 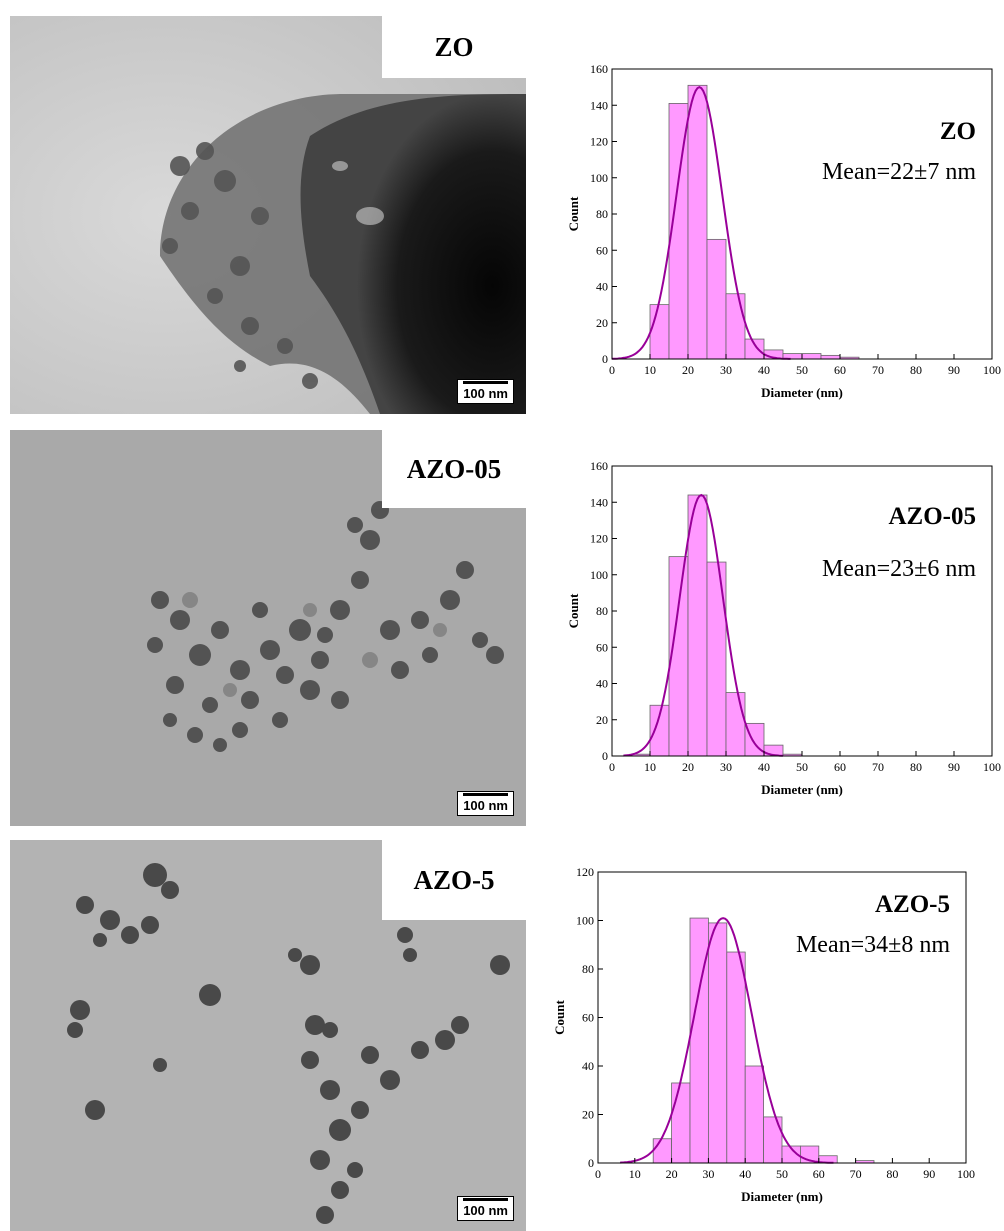 I want to click on y-tick-label: 0, so click(x=605, y=359).